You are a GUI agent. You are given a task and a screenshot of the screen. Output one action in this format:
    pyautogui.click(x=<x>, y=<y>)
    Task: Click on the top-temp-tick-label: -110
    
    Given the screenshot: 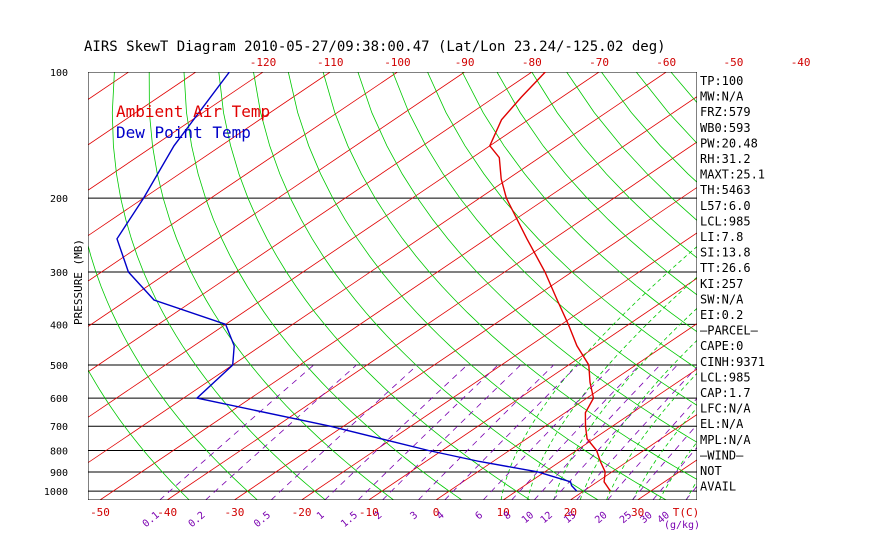 What is the action you would take?
    pyautogui.click(x=330, y=62)
    